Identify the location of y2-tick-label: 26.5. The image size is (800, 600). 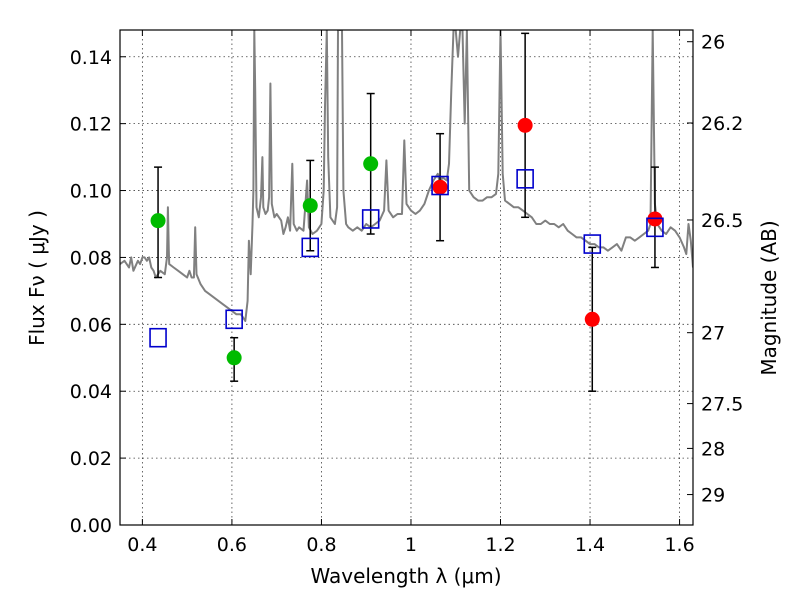
(722, 221).